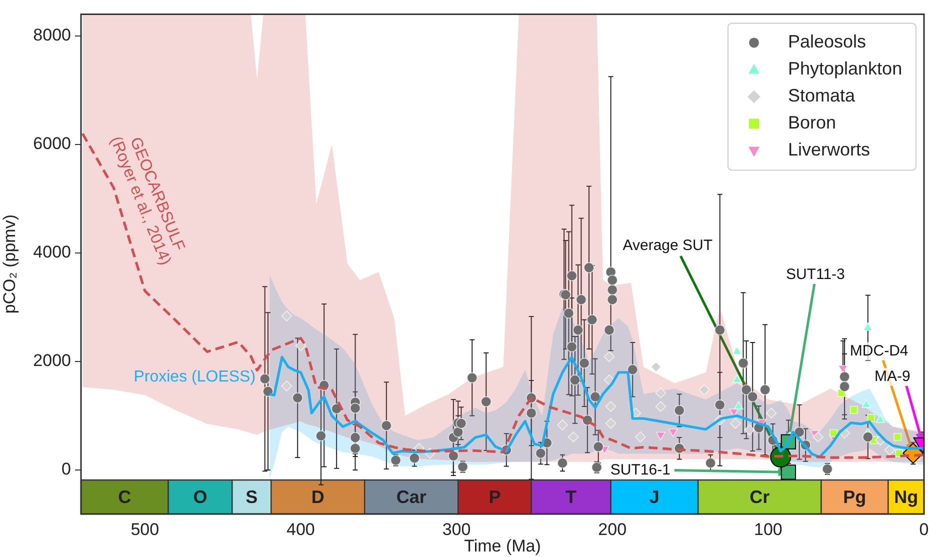  What do you see at coordinates (812, 122) in the screenshot?
I see `legend-label: Boron` at bounding box center [812, 122].